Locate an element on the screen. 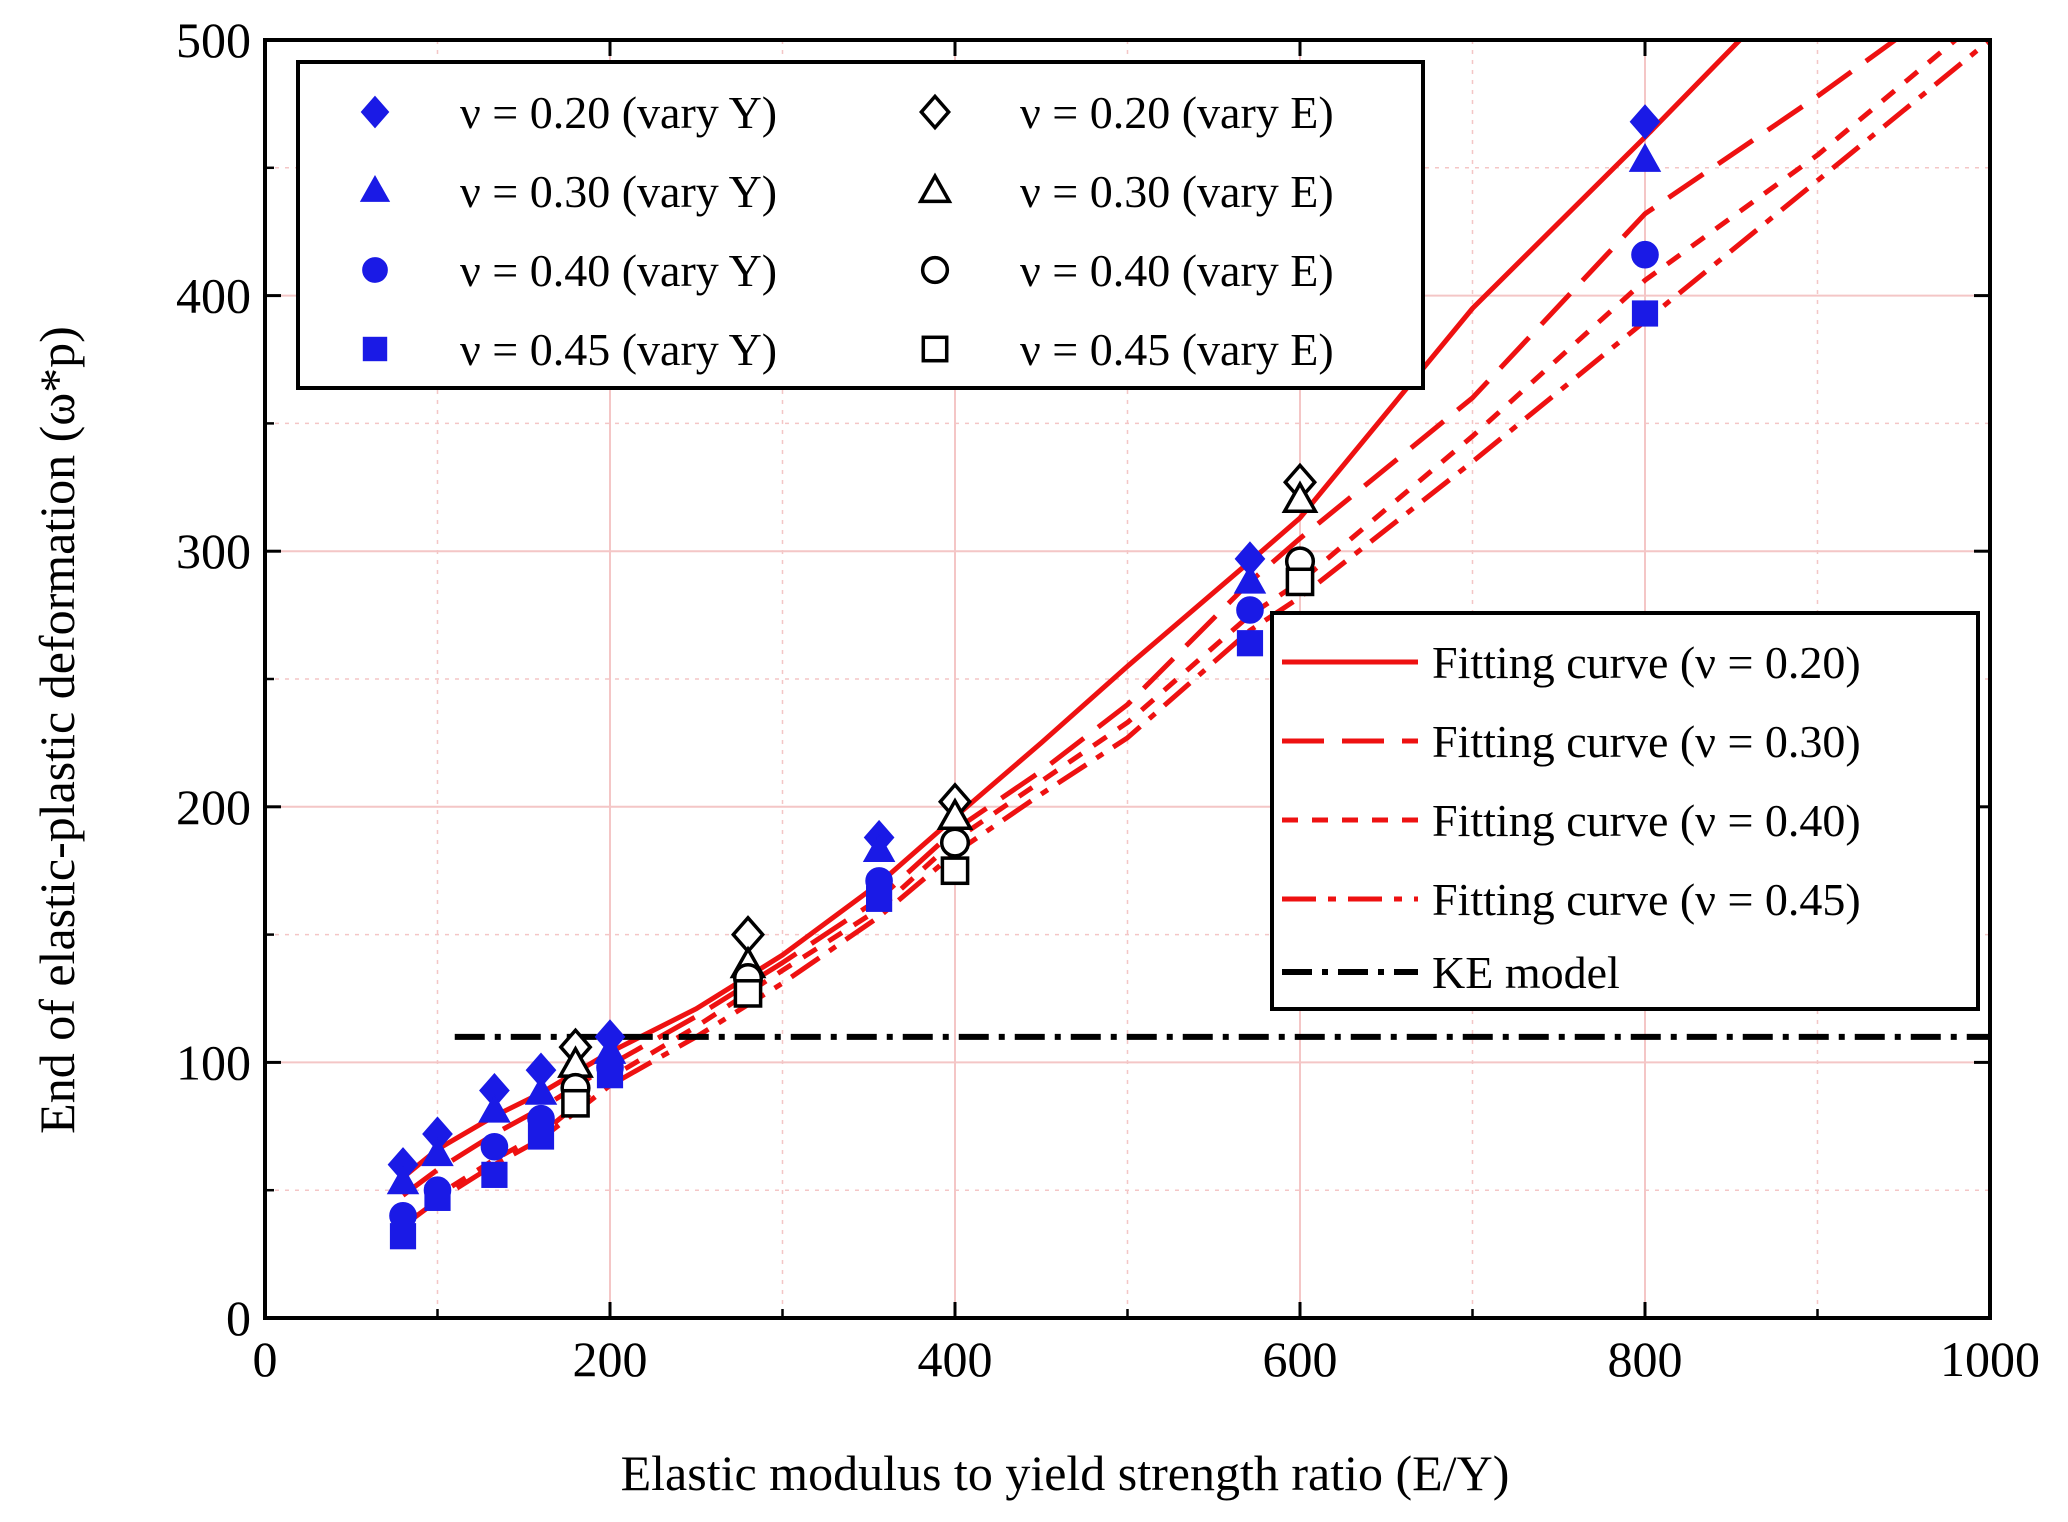 The width and height of the screenshot is (2068, 1522). legend-curves-box is located at coordinates (1625, 811).